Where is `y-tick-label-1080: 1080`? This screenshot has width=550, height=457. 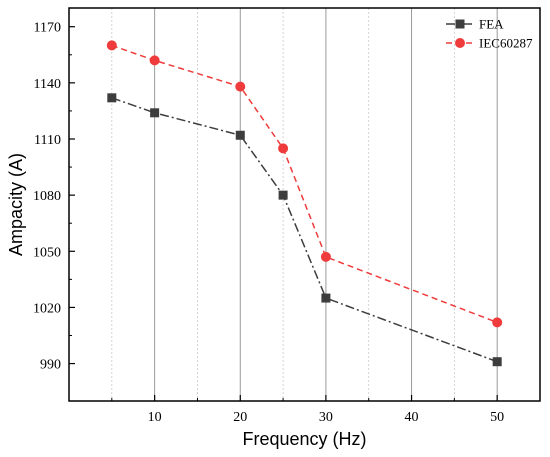 y-tick-label-1080: 1080 is located at coordinates (47, 196).